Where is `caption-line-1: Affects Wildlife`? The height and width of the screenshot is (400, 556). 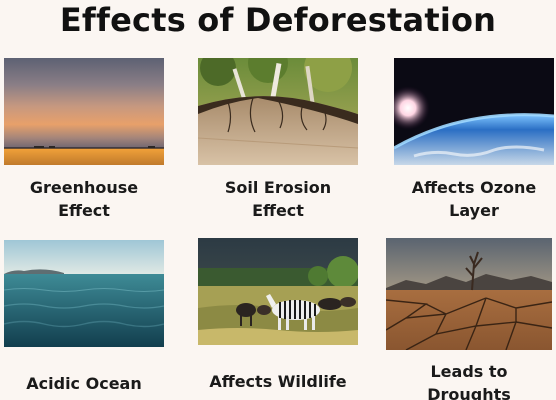 caption-line-1: Affects Wildlife is located at coordinates (278, 381).